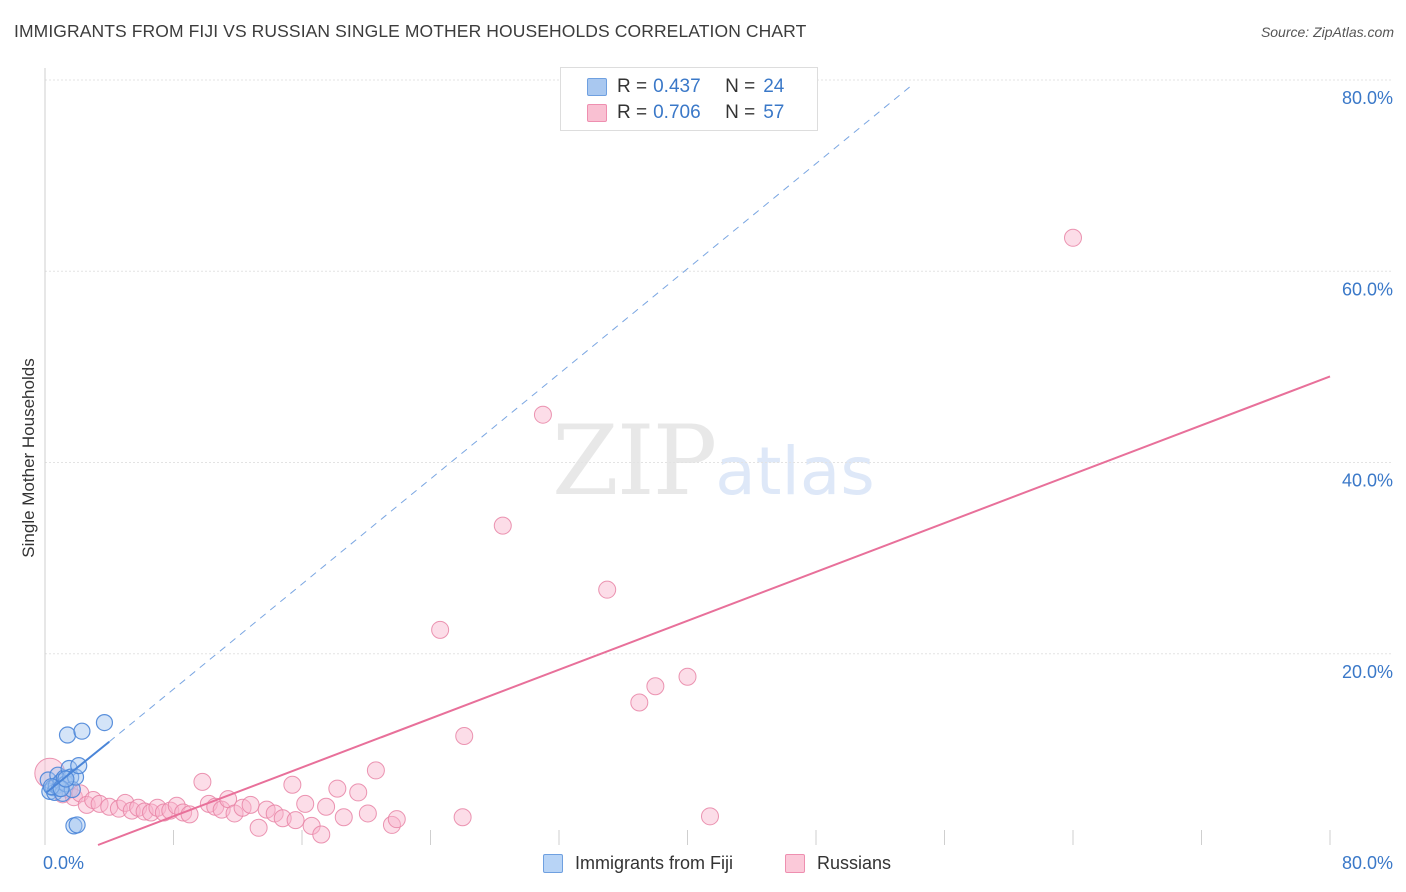  Describe the element at coordinates (1367, 98) in the screenshot. I see `y-tick-label: 80.0%` at that location.